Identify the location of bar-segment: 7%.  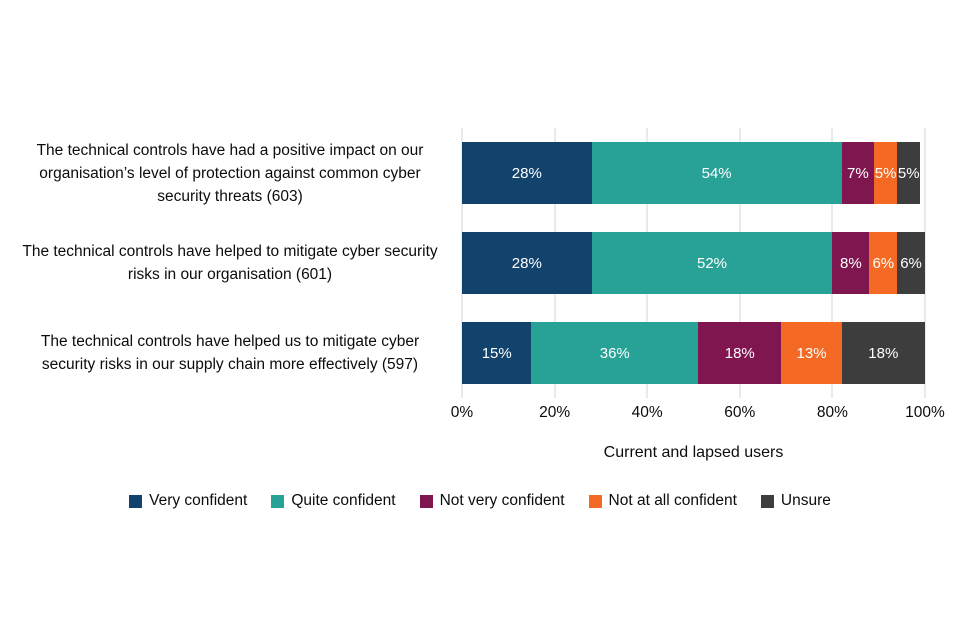
(858, 173).